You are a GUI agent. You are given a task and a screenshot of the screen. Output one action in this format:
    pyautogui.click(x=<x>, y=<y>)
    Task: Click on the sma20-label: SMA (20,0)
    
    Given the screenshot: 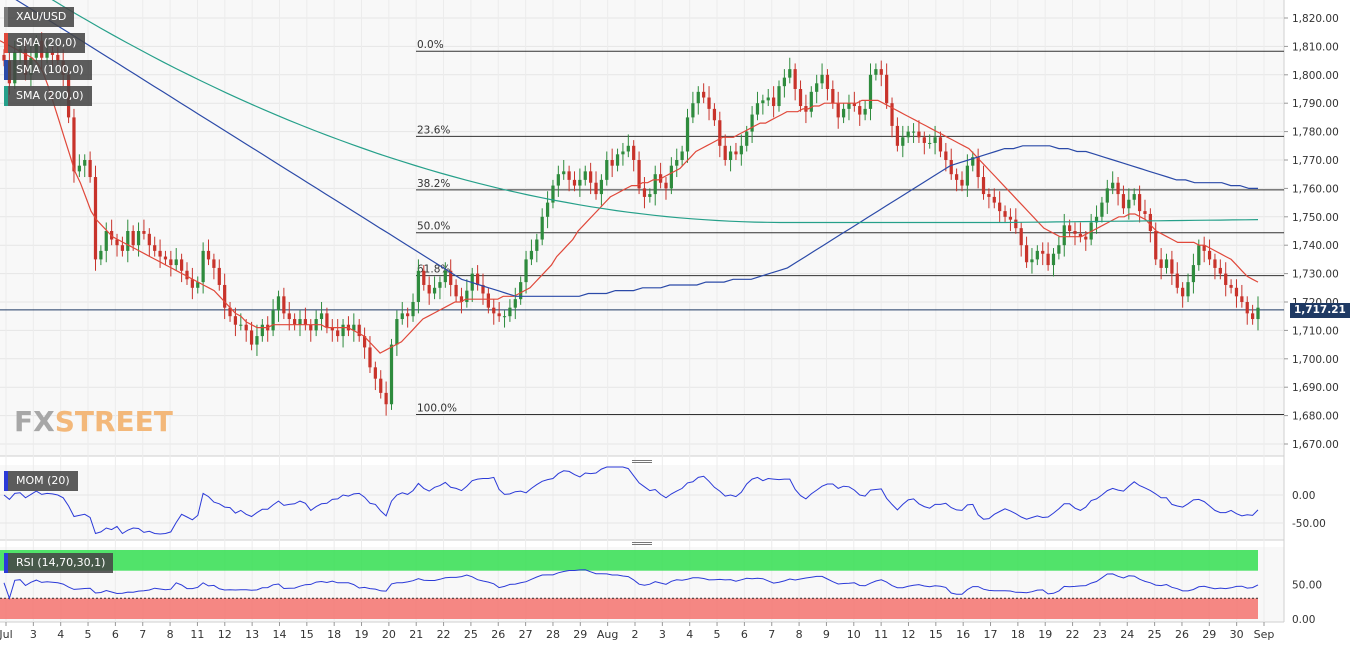 What is the action you would take?
    pyautogui.click(x=46, y=42)
    